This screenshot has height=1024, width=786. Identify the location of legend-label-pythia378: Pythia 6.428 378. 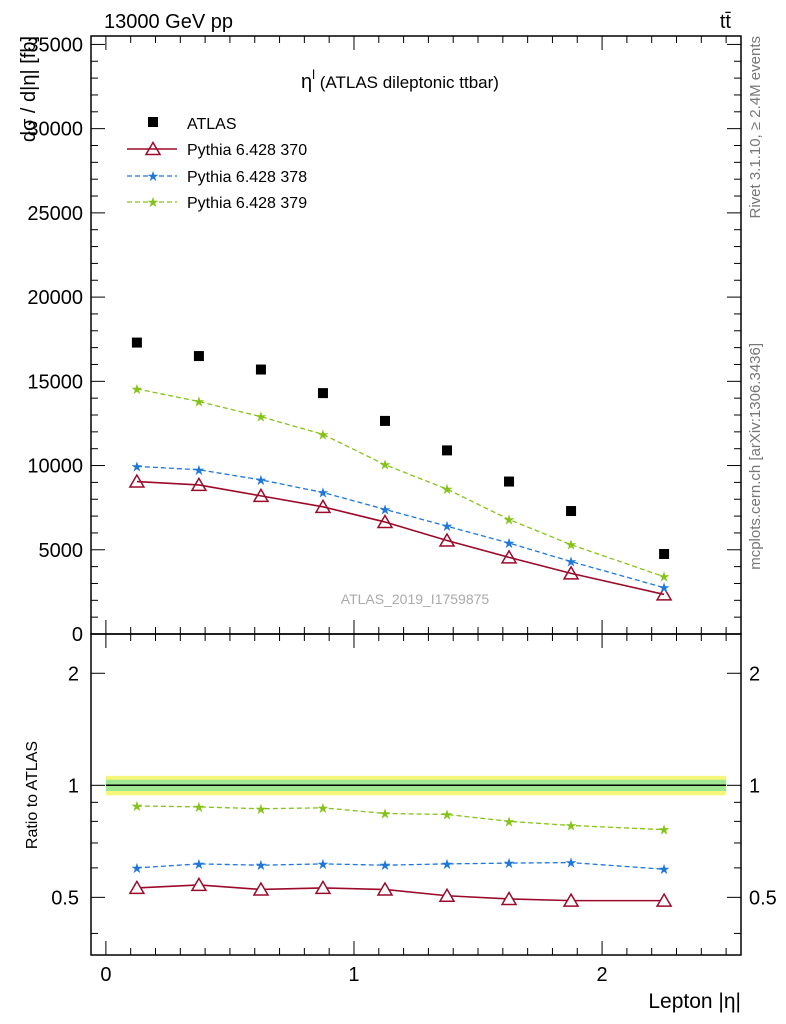
(247, 177).